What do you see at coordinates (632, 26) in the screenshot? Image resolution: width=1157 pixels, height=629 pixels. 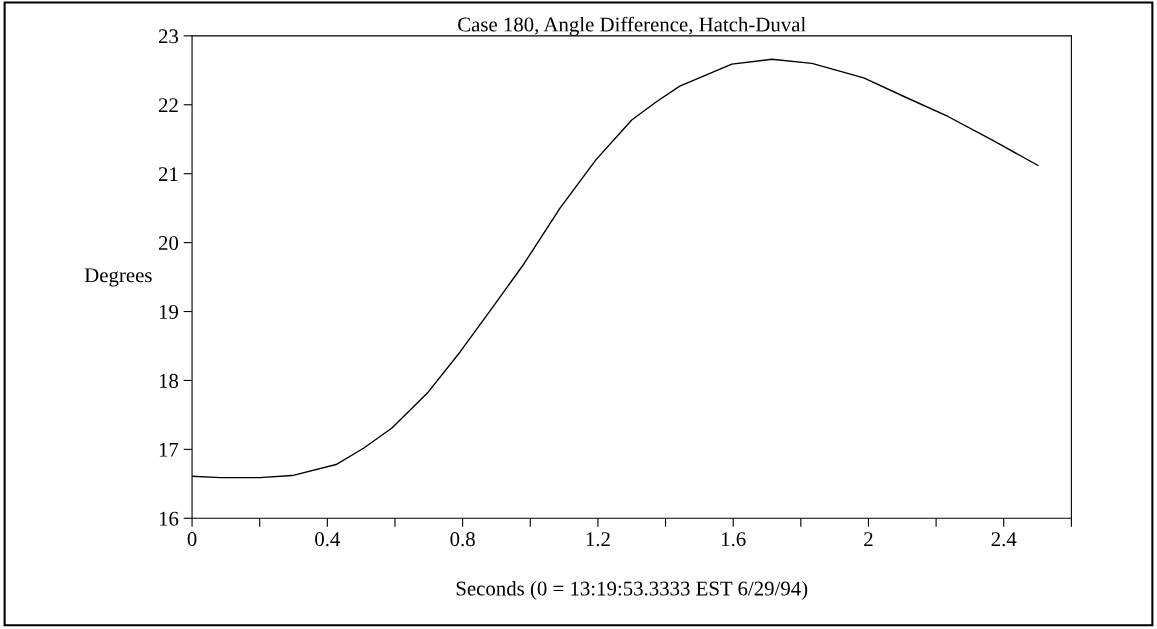 I see `chart-title: Case 180, Angle Difference, Hatch-Duval` at bounding box center [632, 26].